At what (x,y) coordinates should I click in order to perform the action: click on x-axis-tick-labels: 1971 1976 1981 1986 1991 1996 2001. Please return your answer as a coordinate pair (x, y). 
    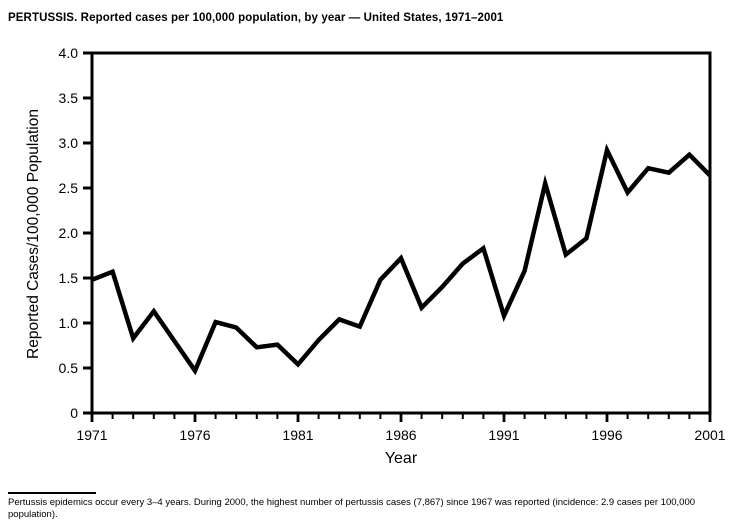
    Looking at the image, I should click on (400, 435).